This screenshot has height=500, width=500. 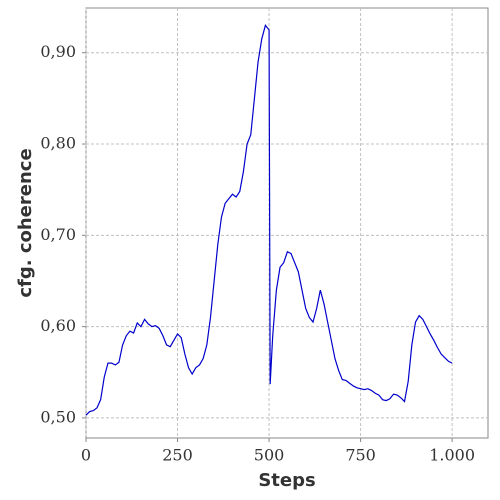 What do you see at coordinates (58, 325) in the screenshot?
I see `y-tick-label: 0,60` at bounding box center [58, 325].